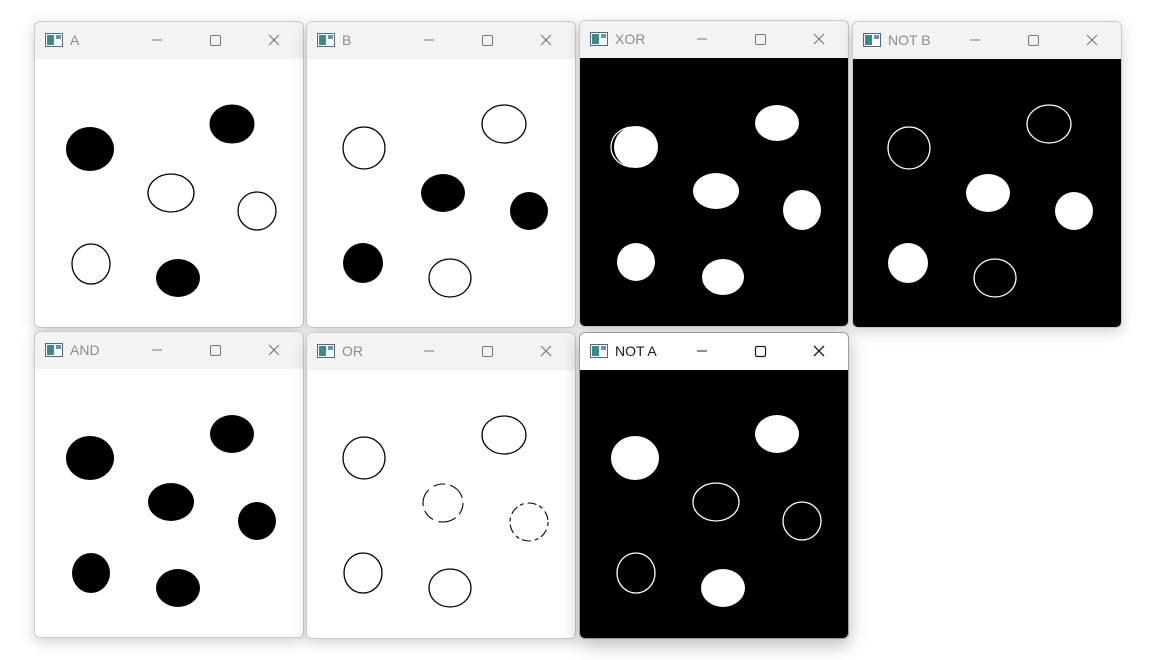 The image size is (1167, 660). I want to click on image-a, so click(169, 193).